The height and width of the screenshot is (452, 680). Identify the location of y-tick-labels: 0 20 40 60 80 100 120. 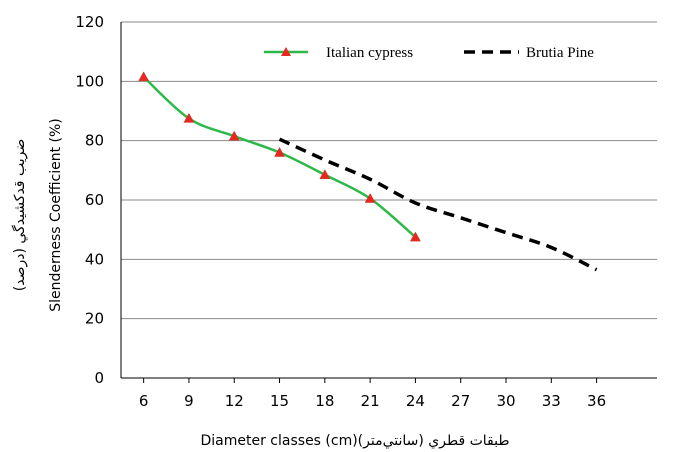
(89, 200).